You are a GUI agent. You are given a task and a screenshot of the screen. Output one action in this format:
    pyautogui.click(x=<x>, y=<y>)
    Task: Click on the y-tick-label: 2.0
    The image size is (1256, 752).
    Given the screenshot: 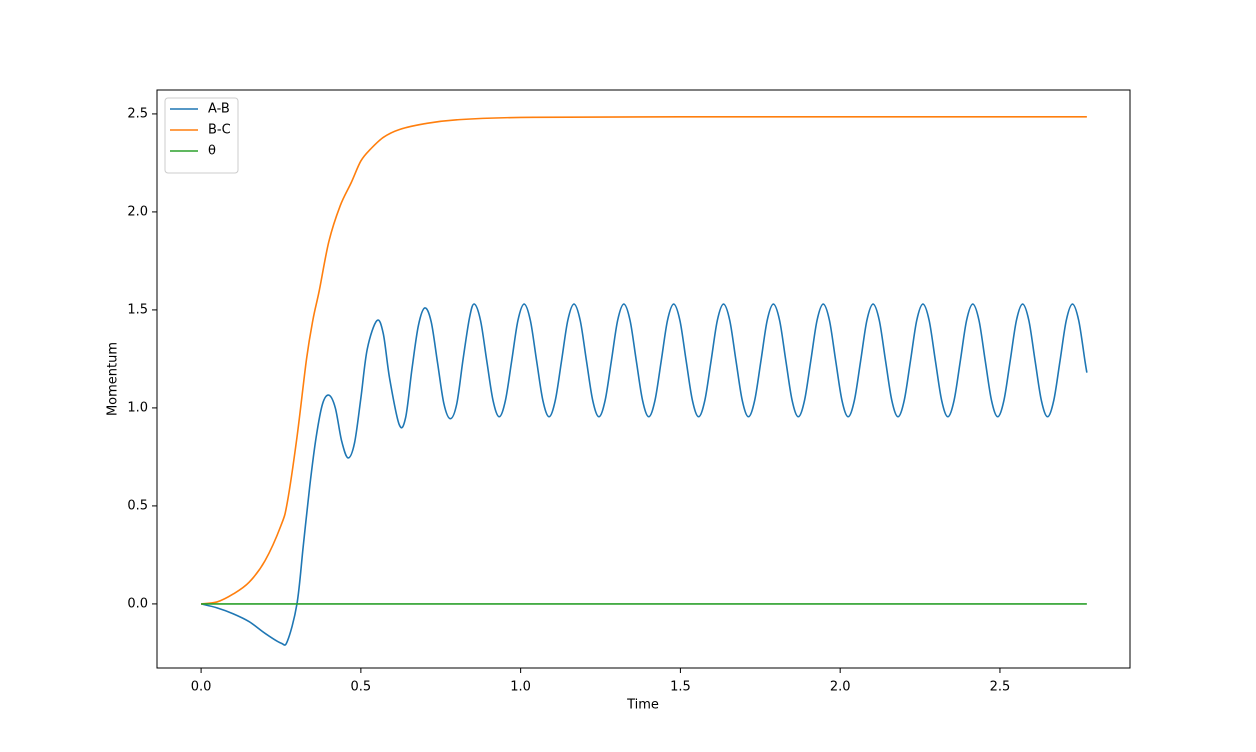 What is the action you would take?
    pyautogui.click(x=137, y=211)
    